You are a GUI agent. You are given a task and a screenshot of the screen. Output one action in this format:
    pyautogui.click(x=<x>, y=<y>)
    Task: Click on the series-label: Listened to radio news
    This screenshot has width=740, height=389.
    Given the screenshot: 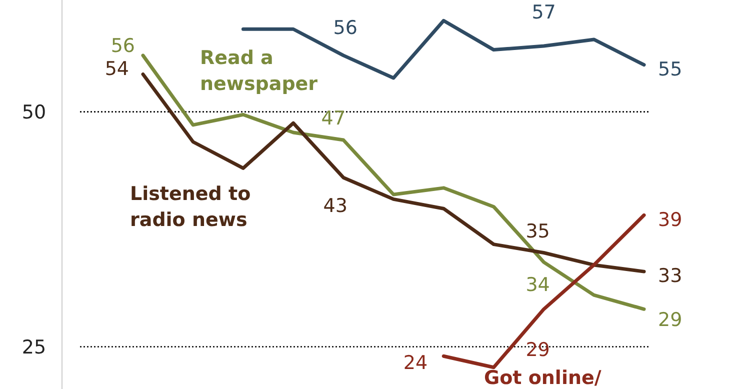 What is the action you would take?
    pyautogui.click(x=190, y=207)
    